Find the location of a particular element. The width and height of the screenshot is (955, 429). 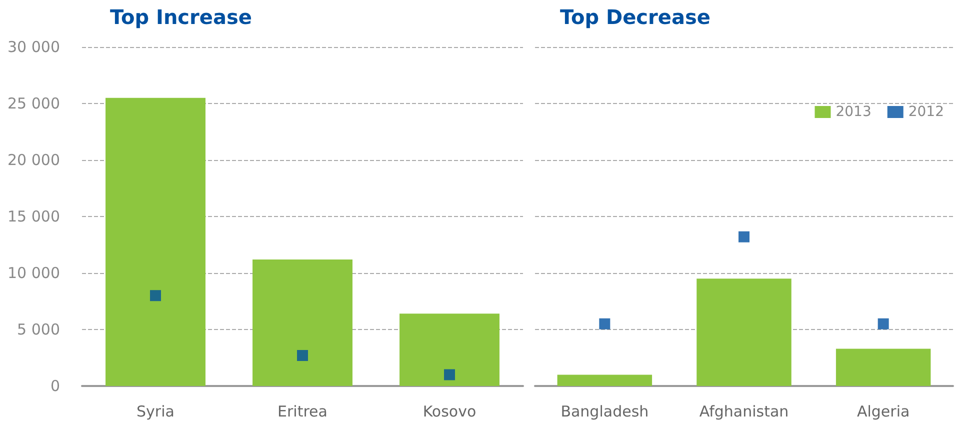

x-tick-label: Eritrea is located at coordinates (303, 411).